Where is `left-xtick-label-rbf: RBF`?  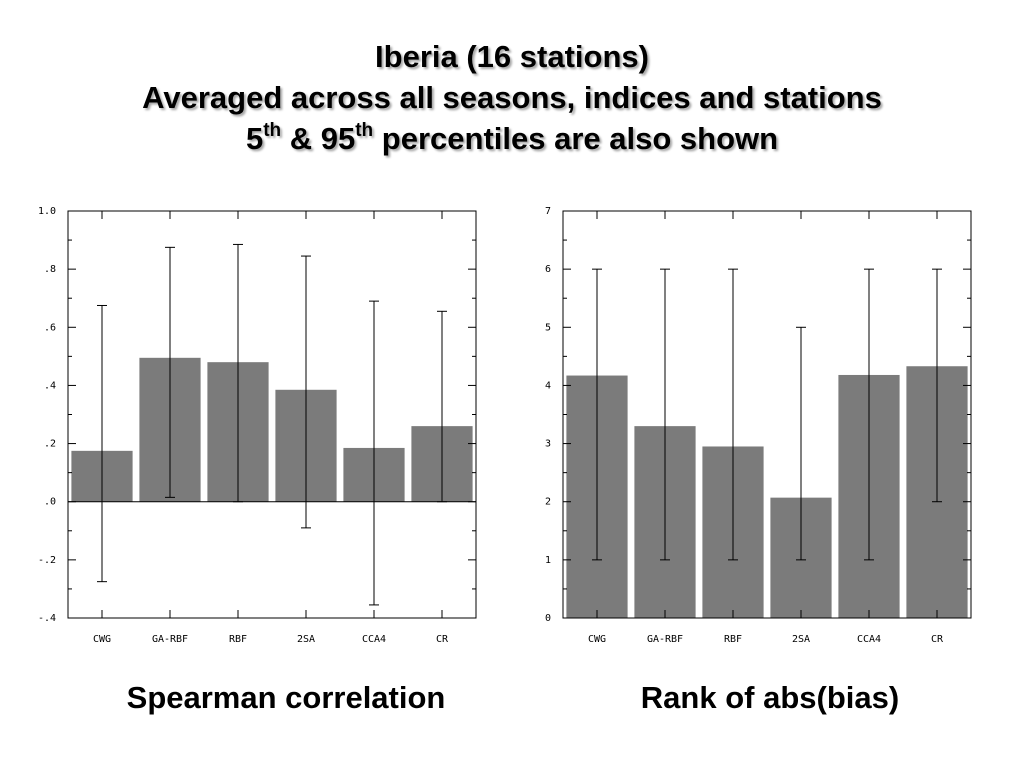
left-xtick-label-rbf: RBF is located at coordinates (238, 639).